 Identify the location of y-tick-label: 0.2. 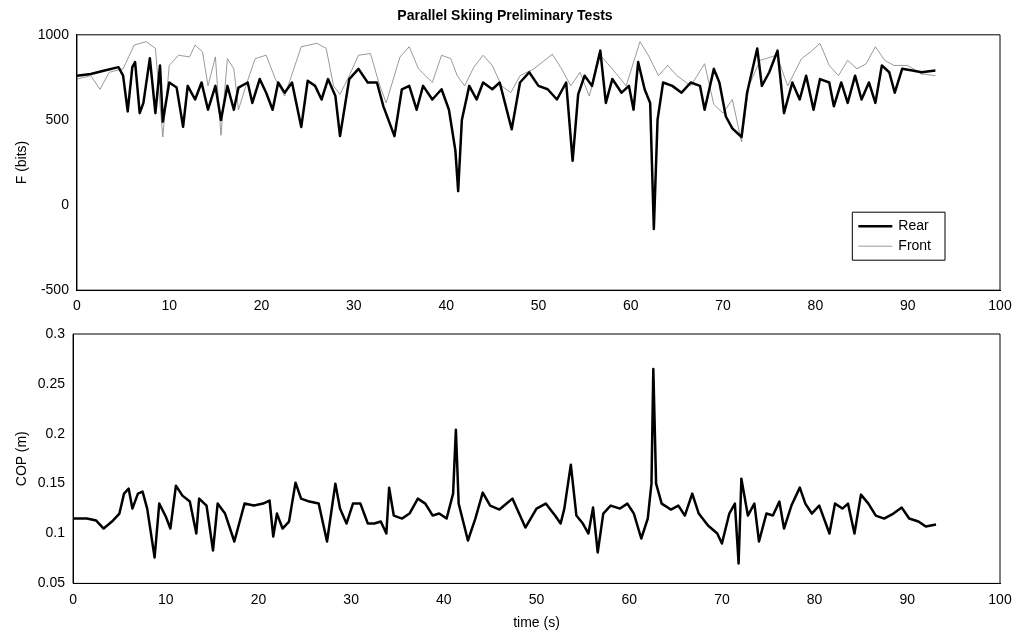
(55, 432).